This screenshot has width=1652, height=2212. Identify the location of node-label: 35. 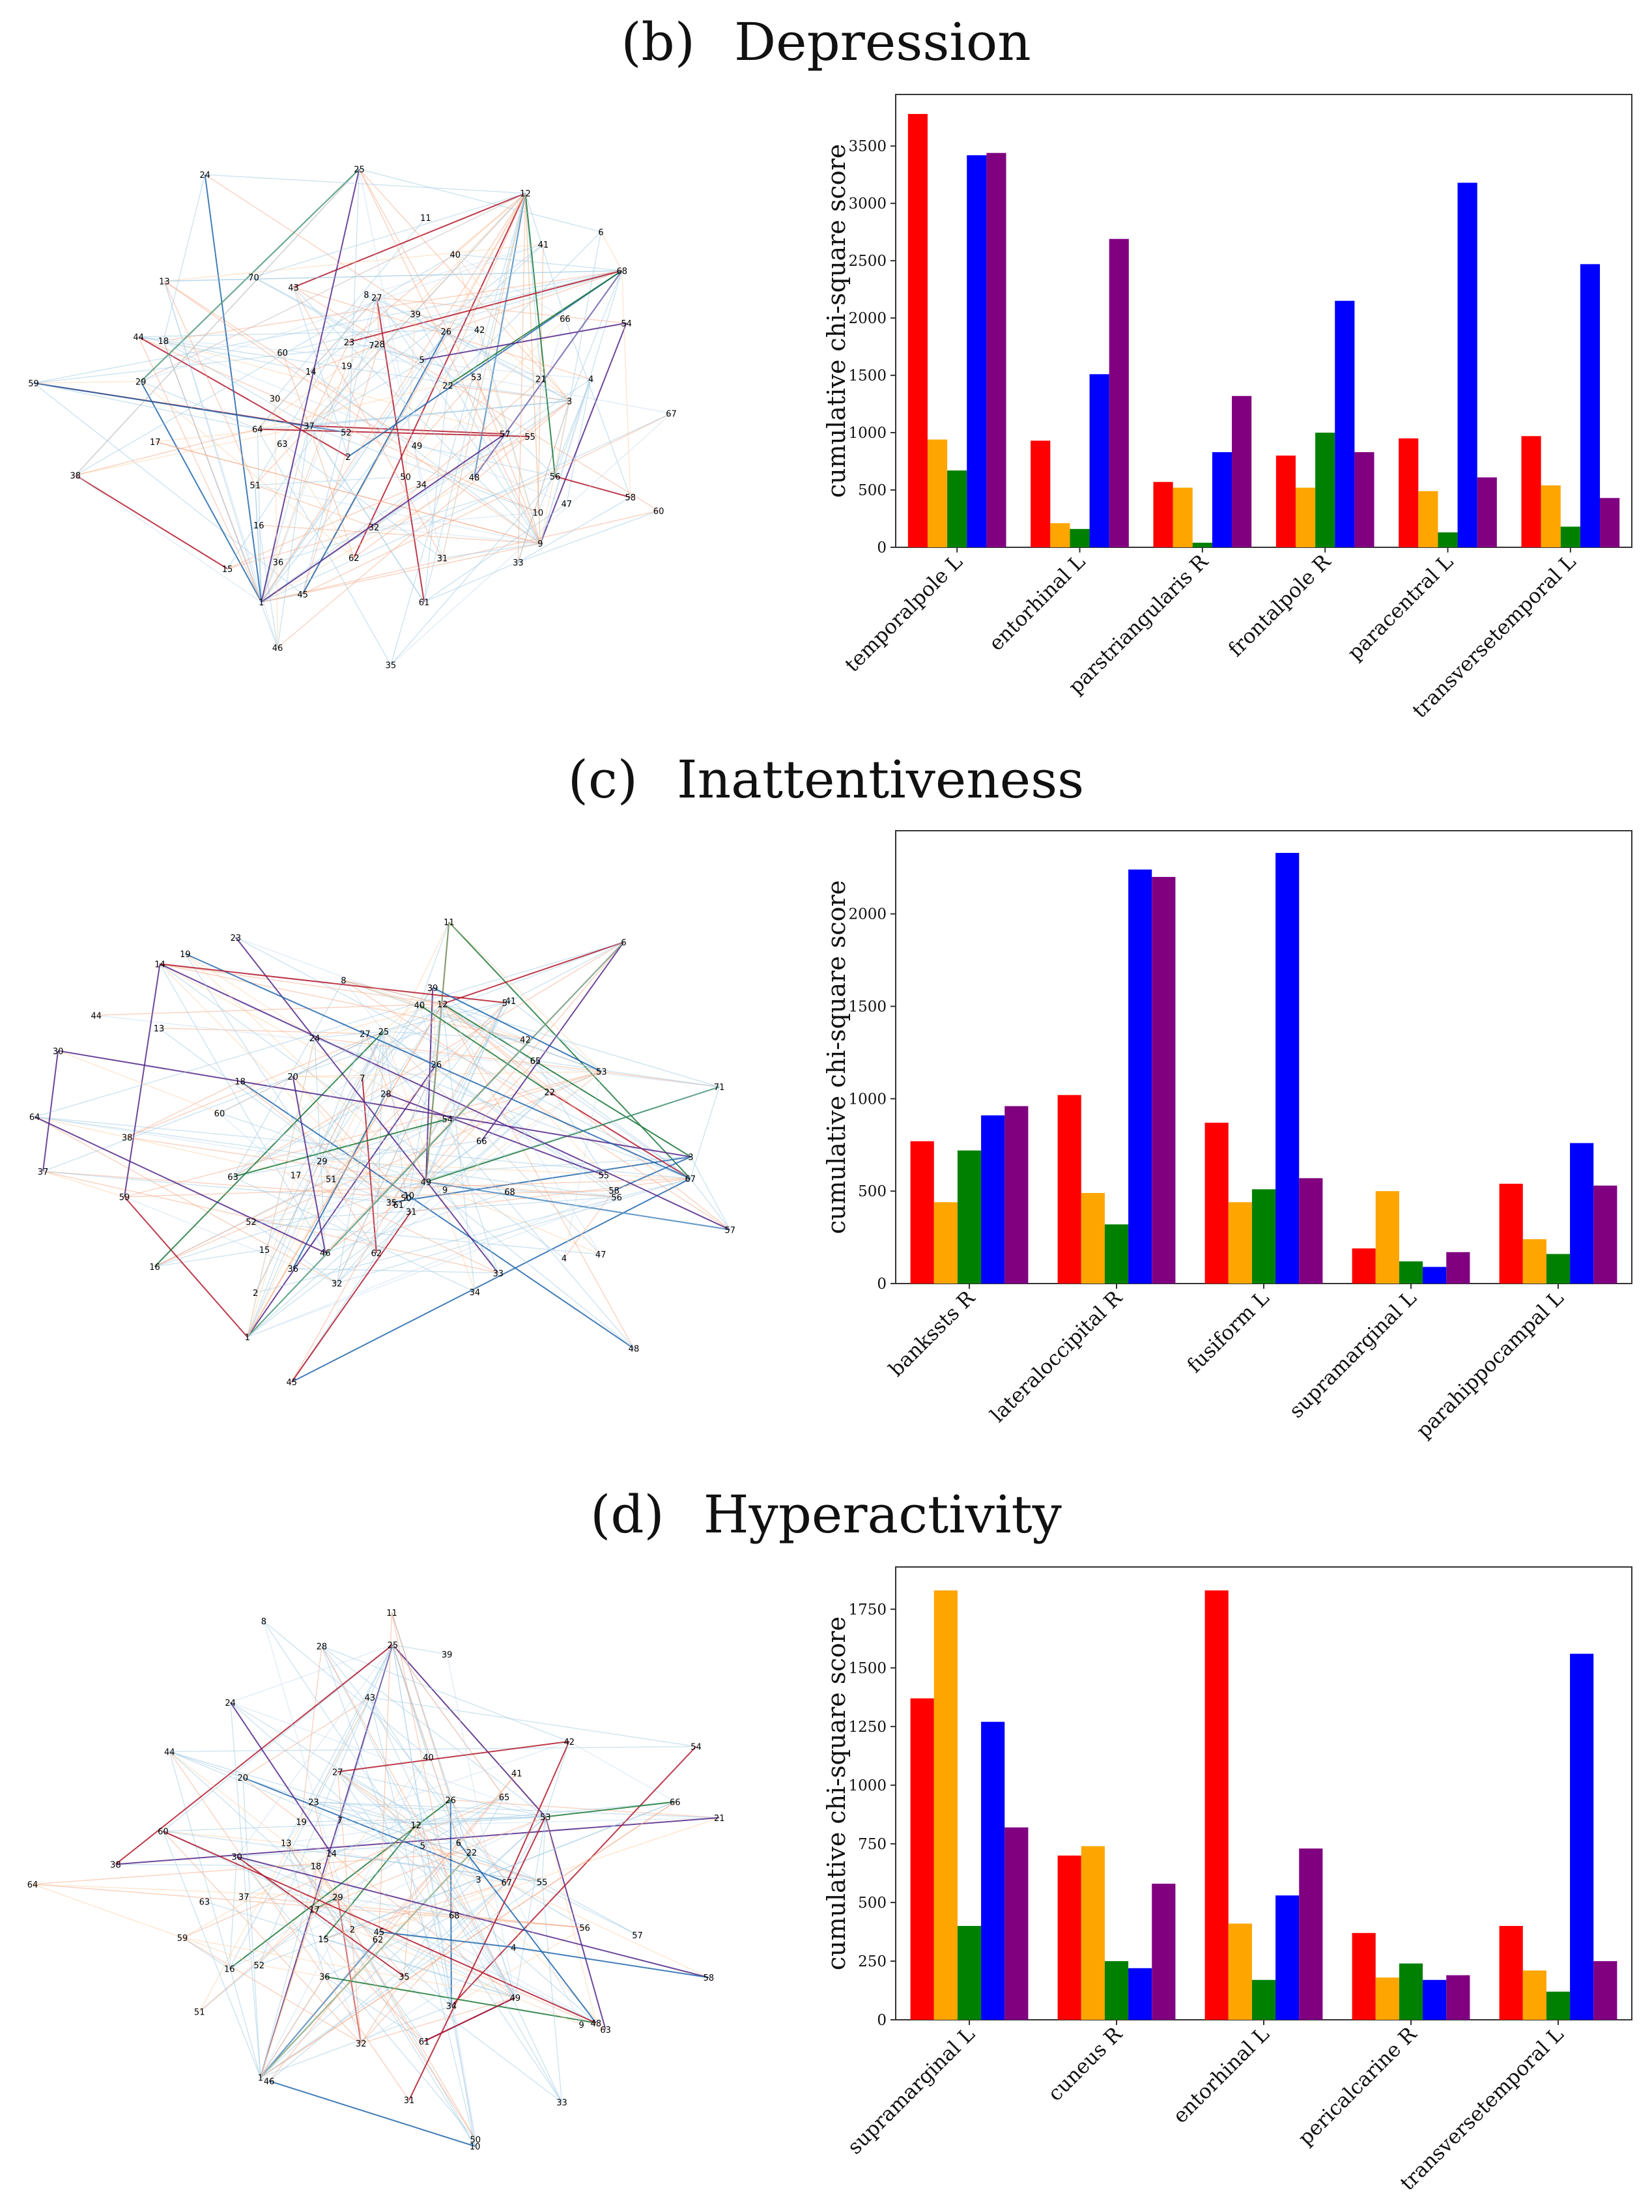
(391, 1203).